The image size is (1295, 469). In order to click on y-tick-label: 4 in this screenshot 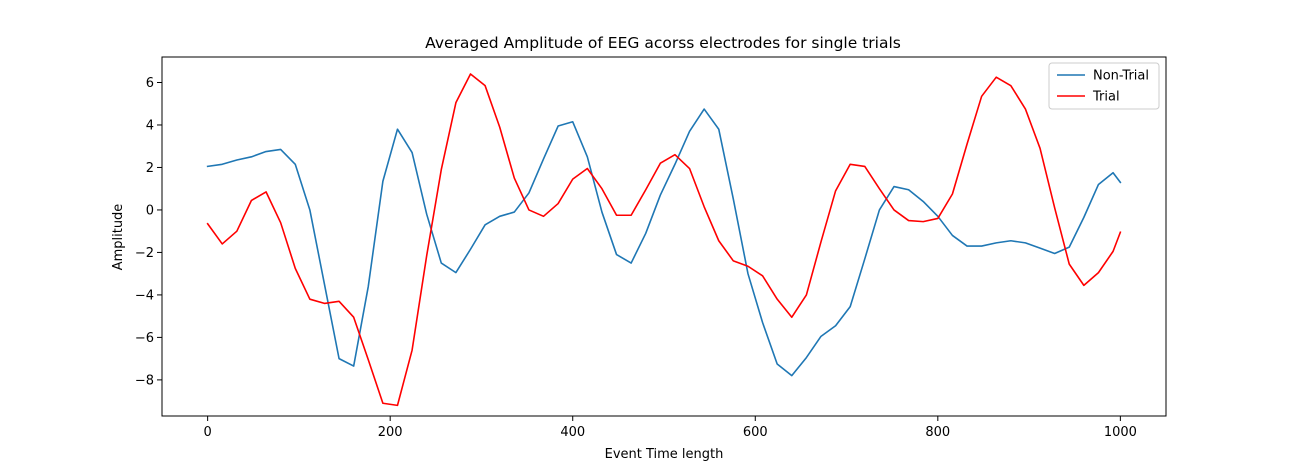, I will do `click(150, 125)`.